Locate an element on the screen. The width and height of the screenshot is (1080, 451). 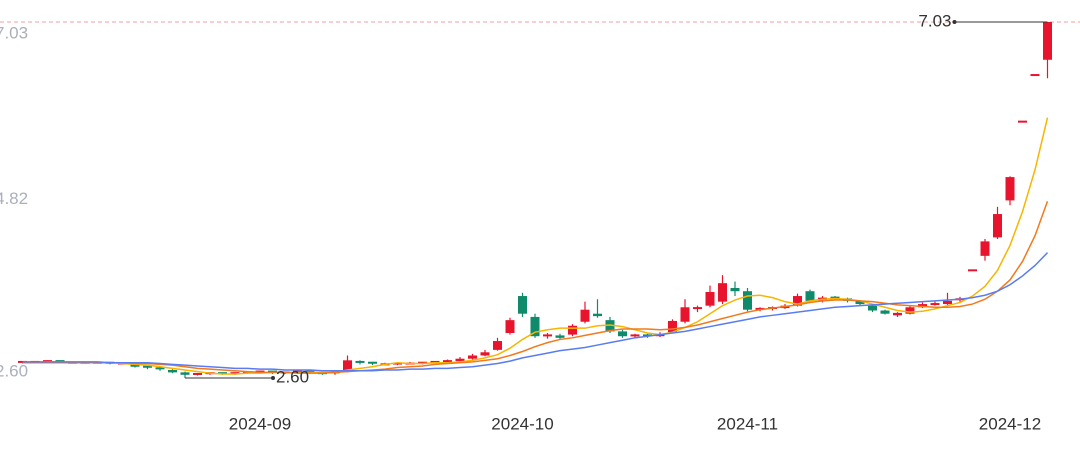
min-dot is located at coordinates (273, 378).